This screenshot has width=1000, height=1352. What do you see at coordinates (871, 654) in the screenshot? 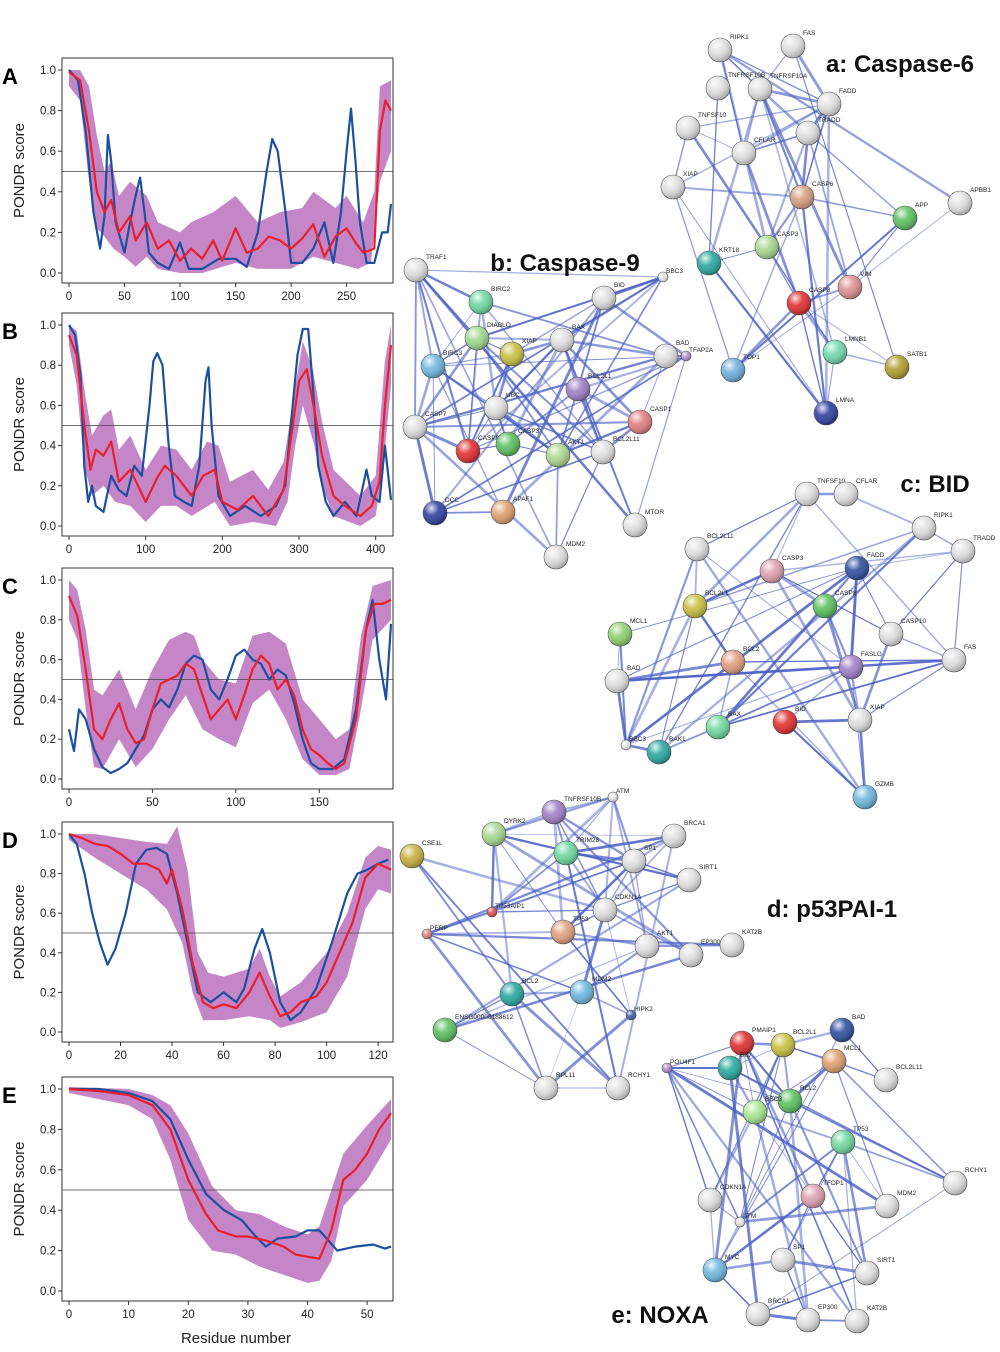
I see `node-label: FASLG` at bounding box center [871, 654].